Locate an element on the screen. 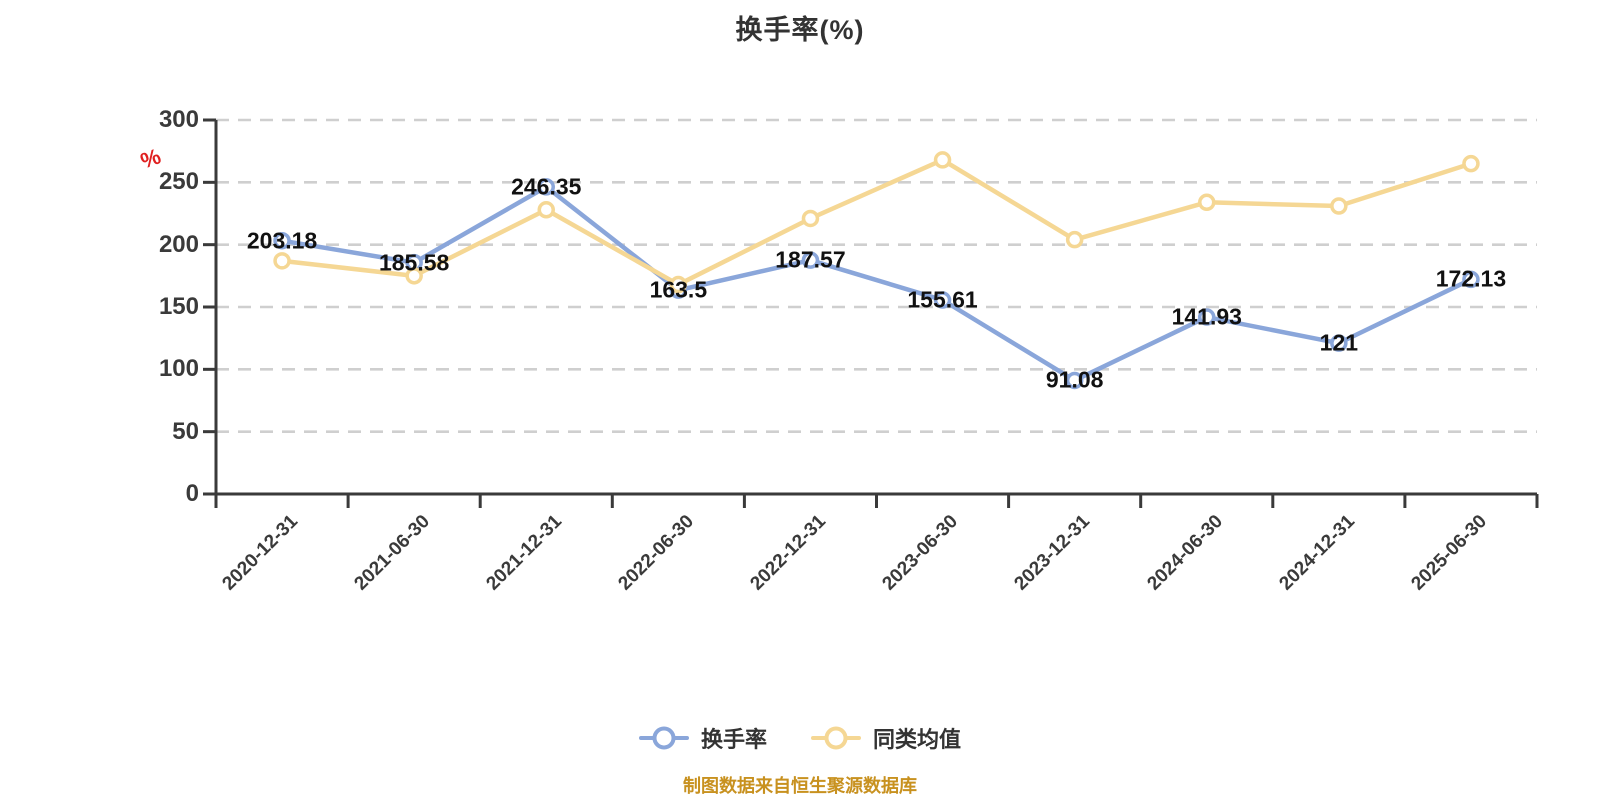  y-axis-label: 0 is located at coordinates (192, 493).